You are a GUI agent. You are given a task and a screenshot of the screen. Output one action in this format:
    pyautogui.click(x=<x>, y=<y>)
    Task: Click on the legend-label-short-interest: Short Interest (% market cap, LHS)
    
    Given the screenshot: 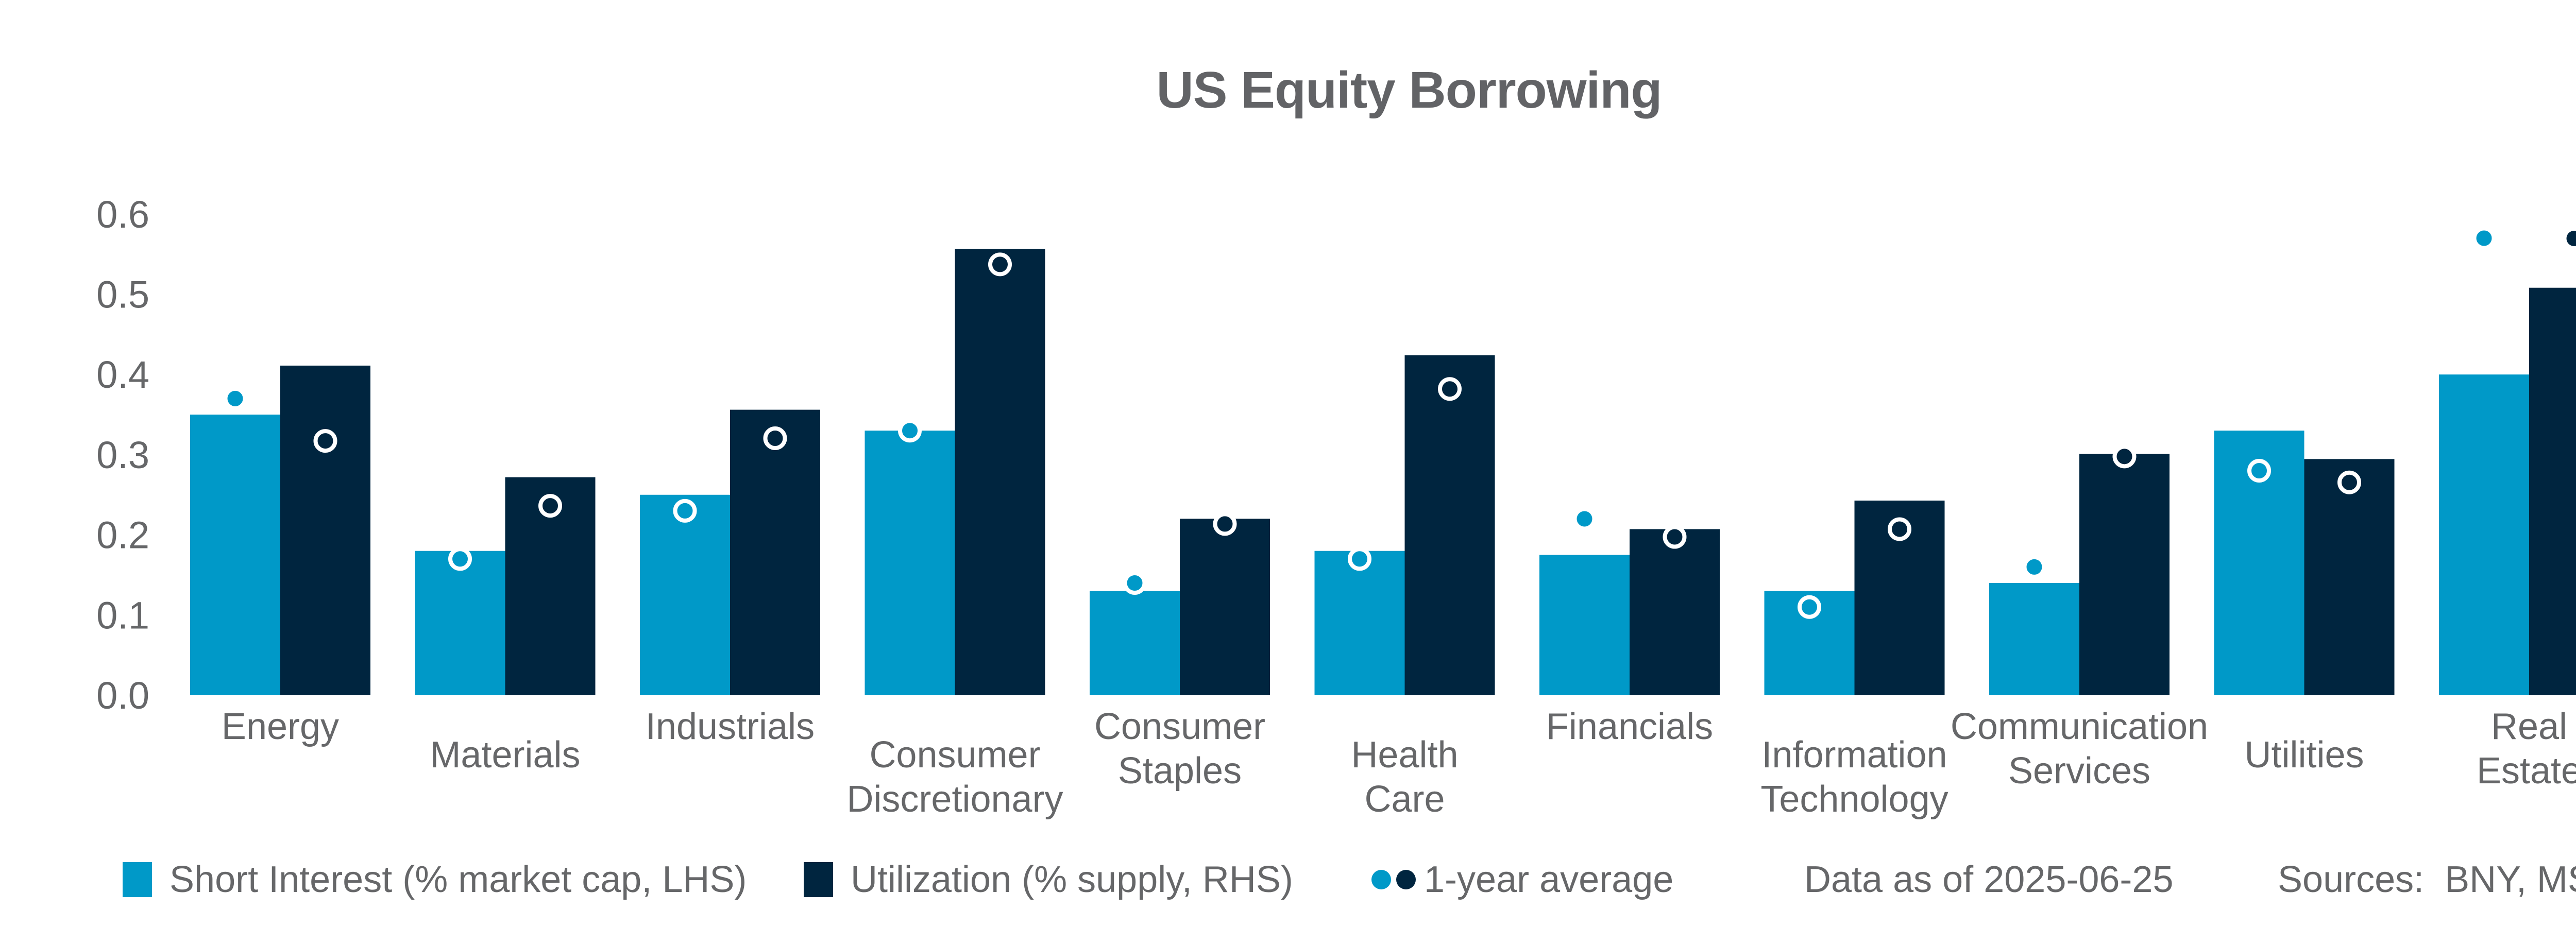 What is the action you would take?
    pyautogui.click(x=459, y=879)
    